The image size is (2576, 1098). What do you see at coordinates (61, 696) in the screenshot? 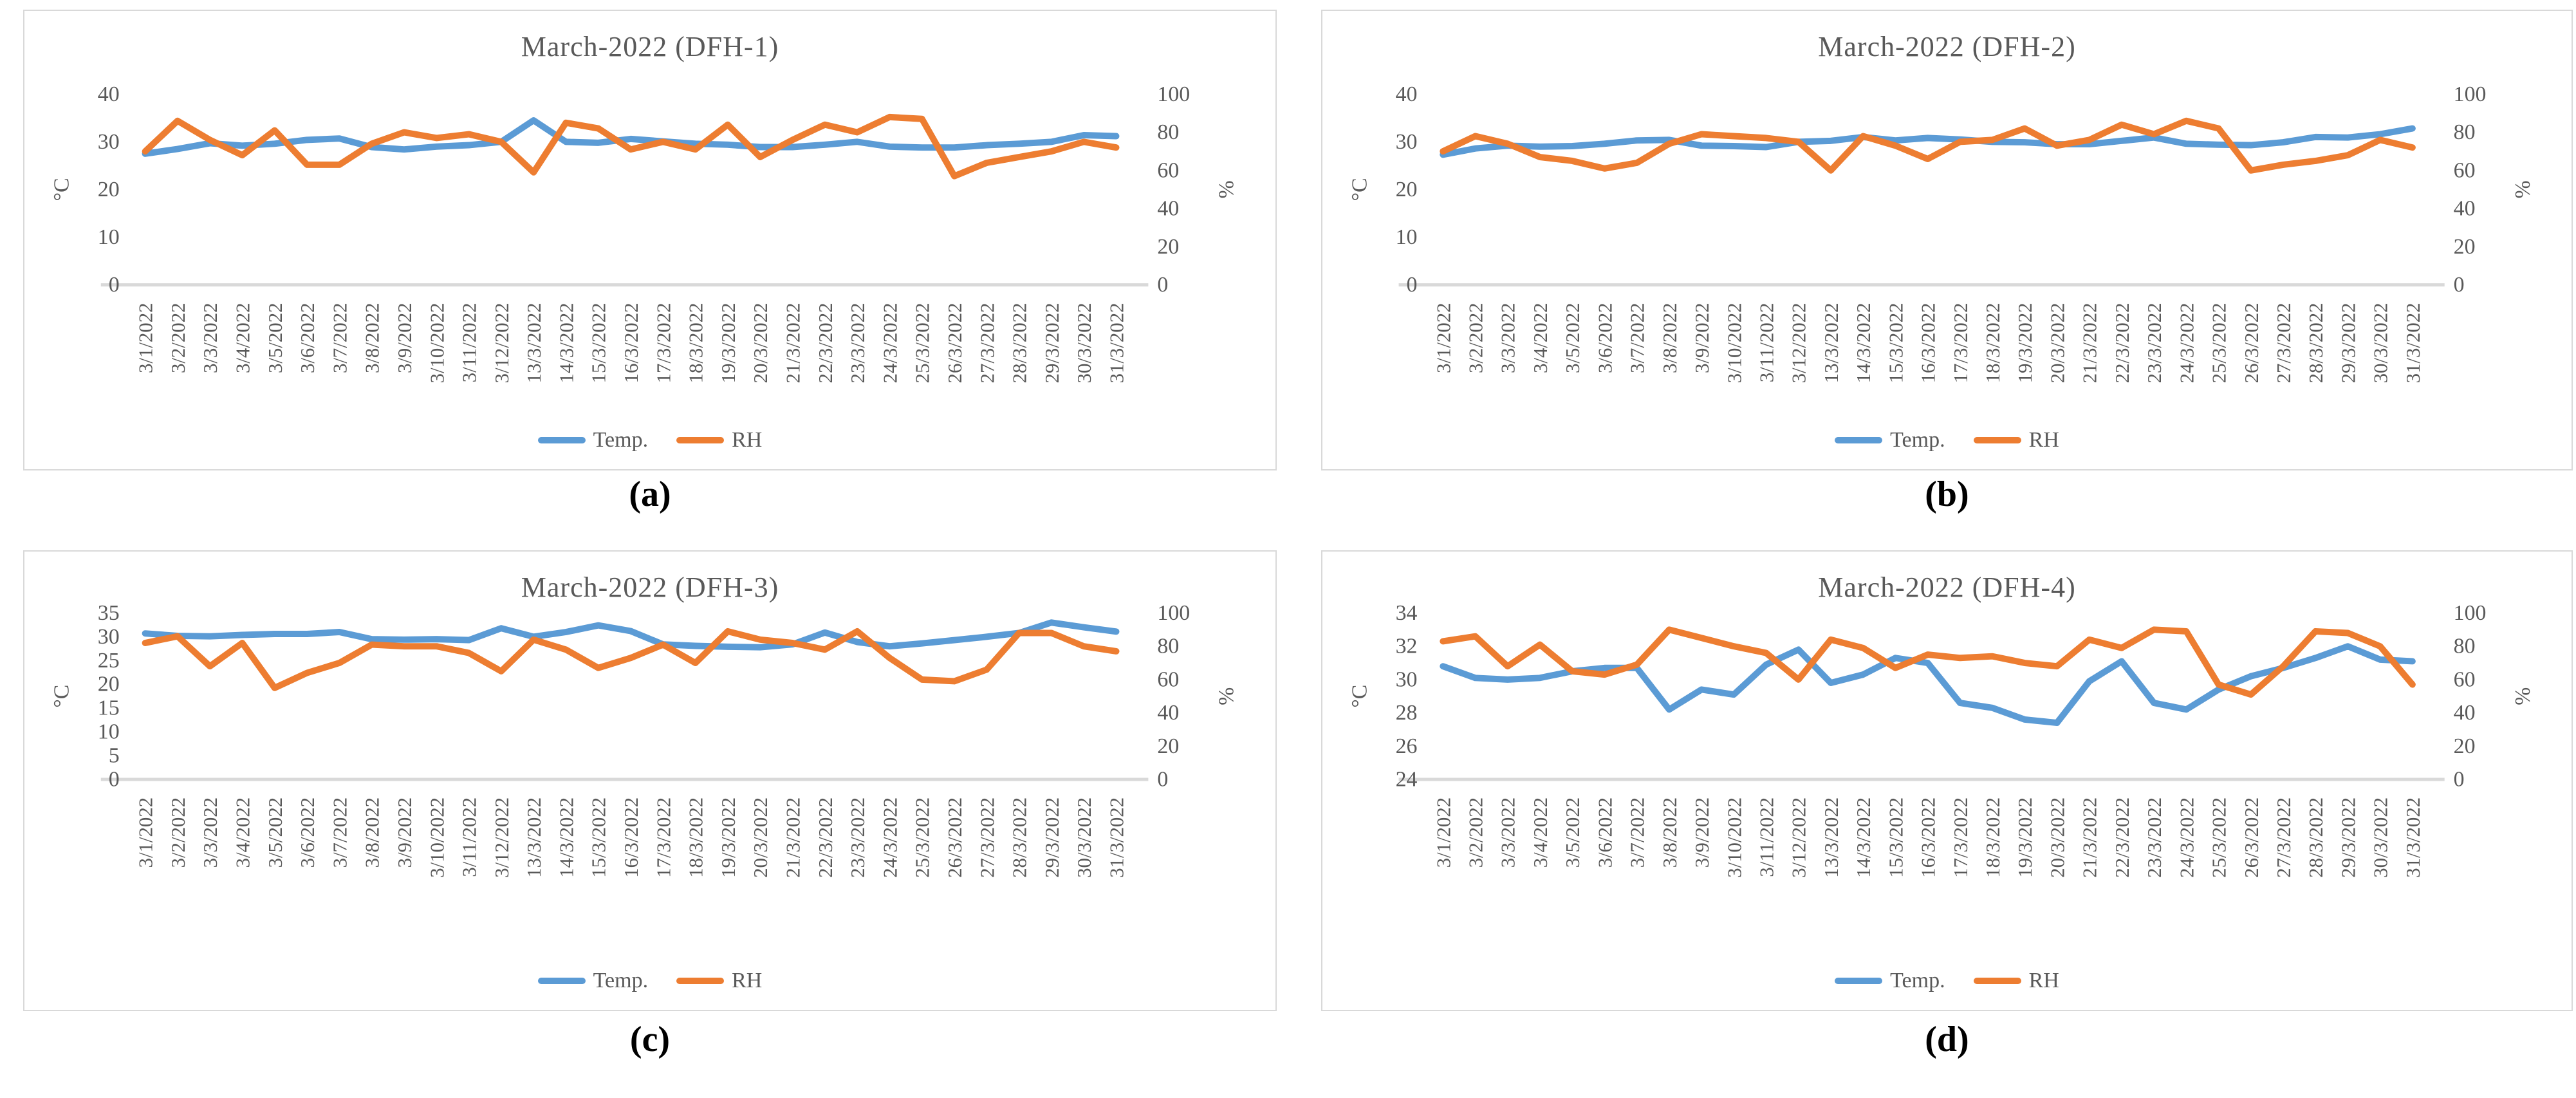
I see `left-axis-unit-label: °C` at bounding box center [61, 696].